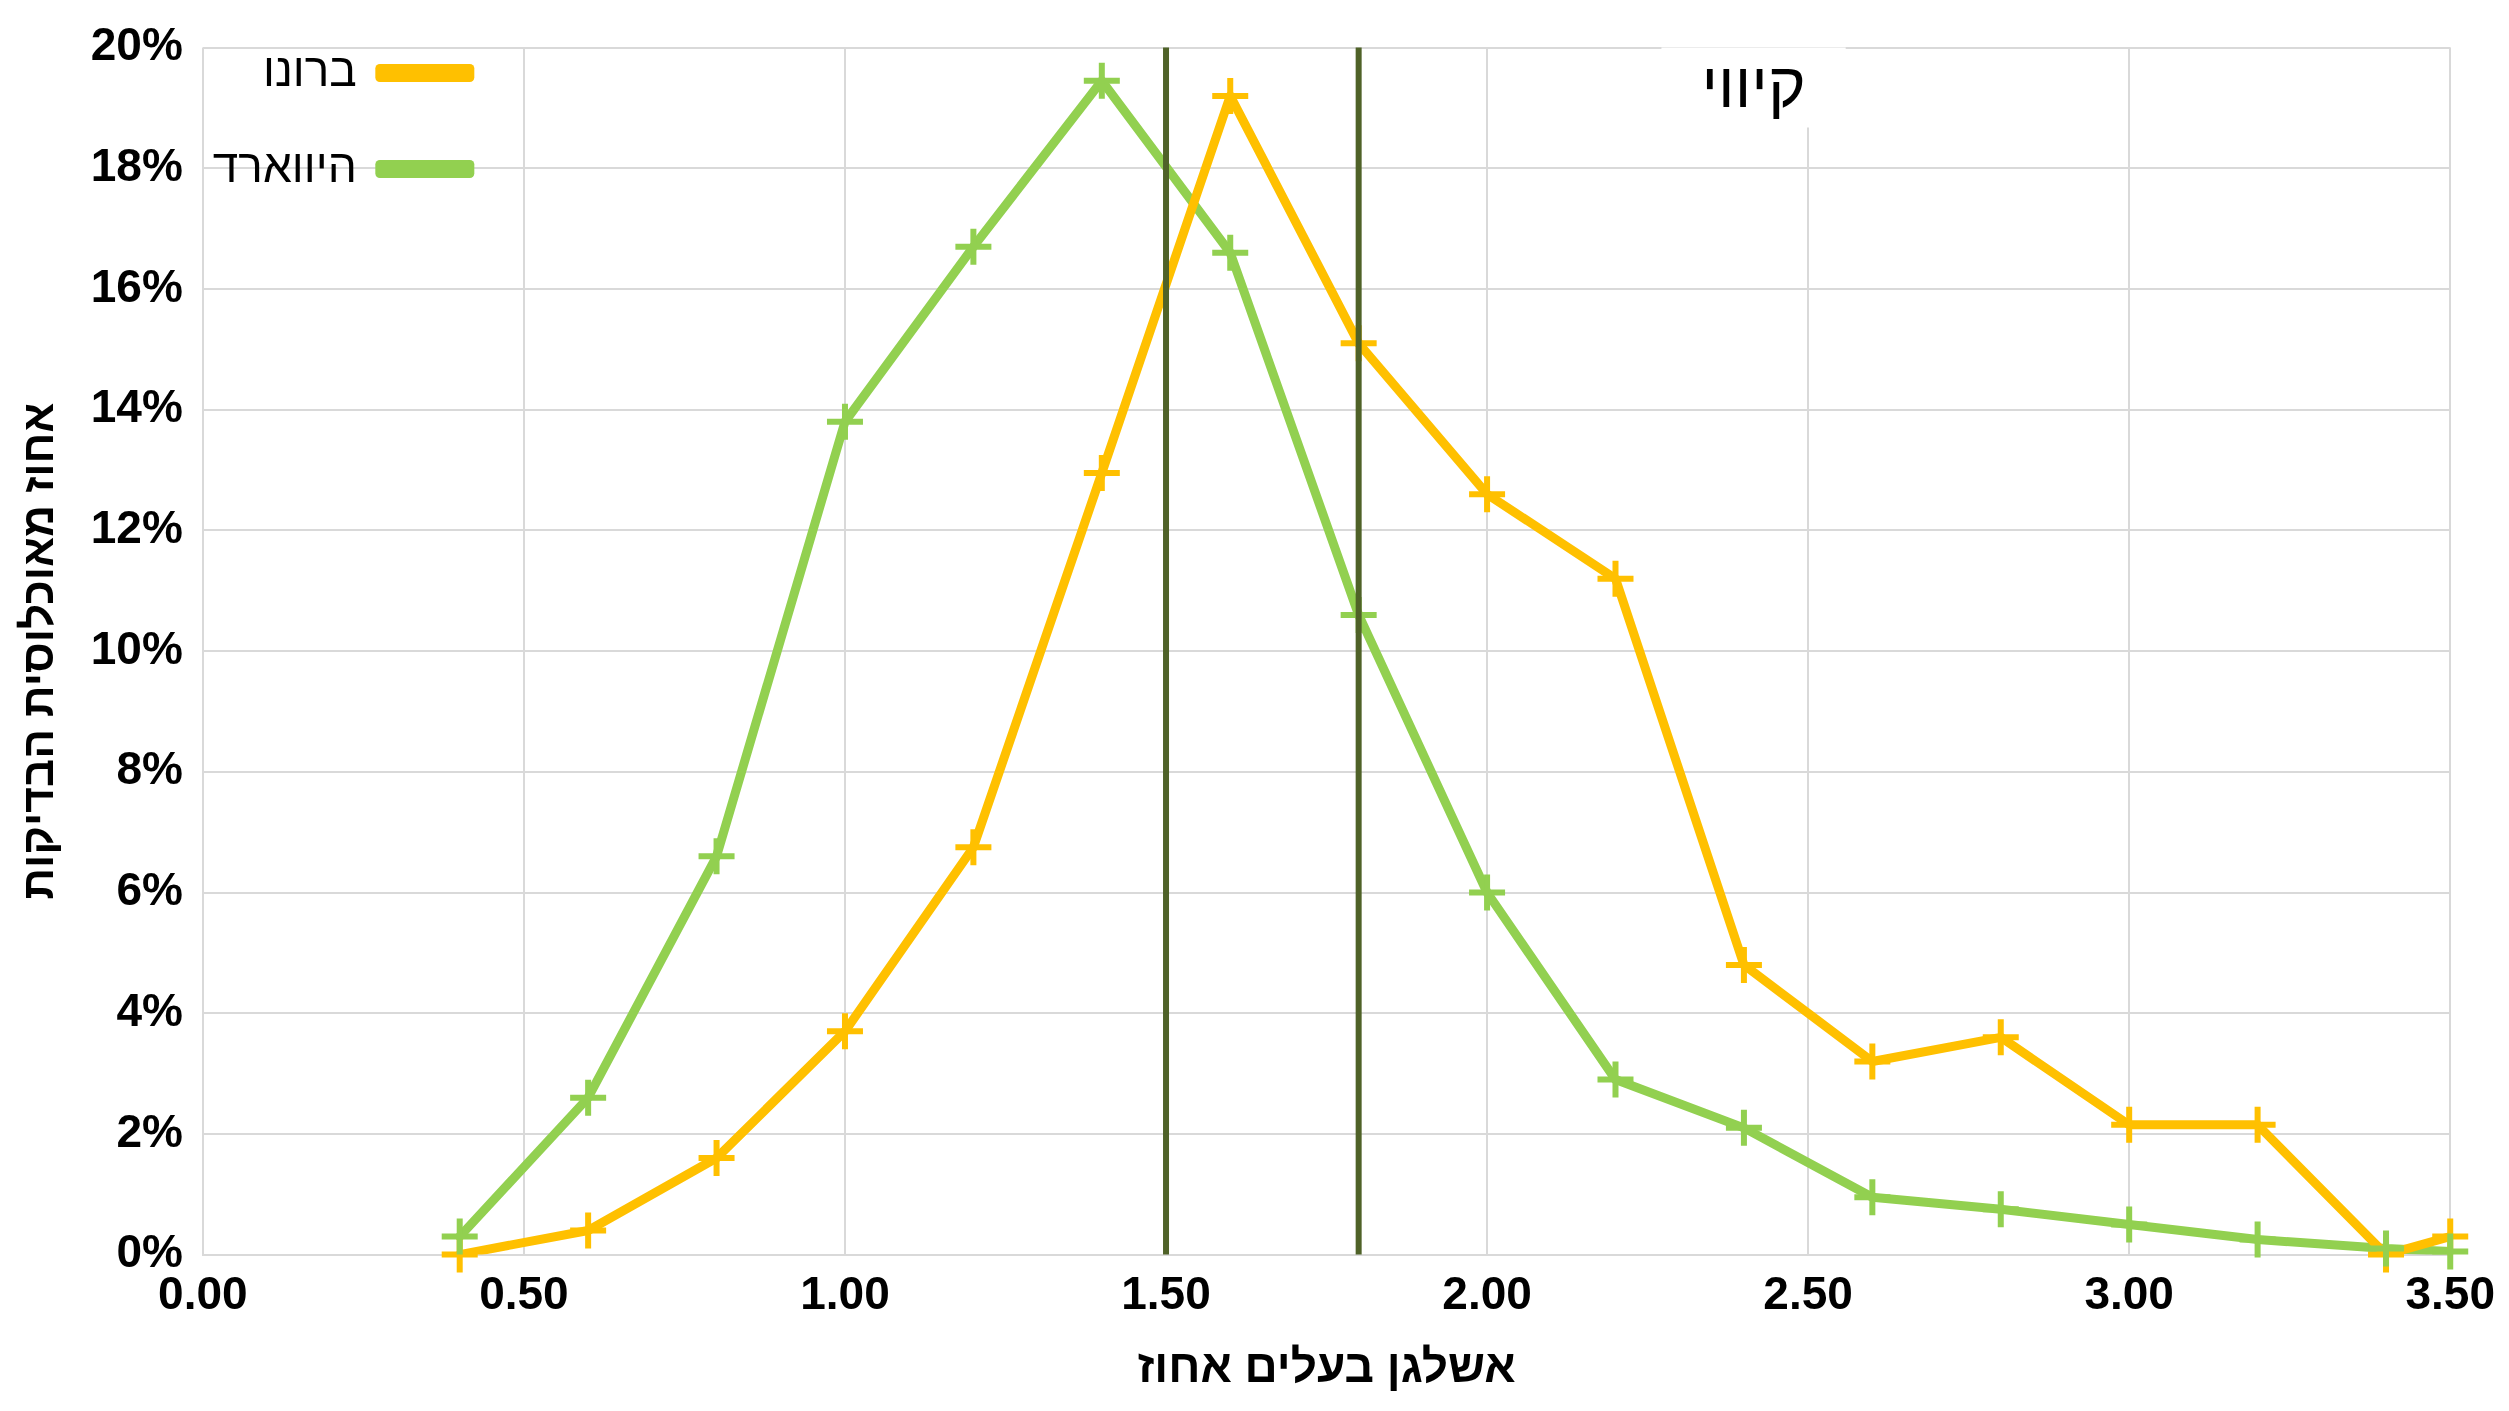 The height and width of the screenshot is (1411, 2509). Describe the element at coordinates (2450, 1292) in the screenshot. I see `x-tick-label: 3.50` at that location.